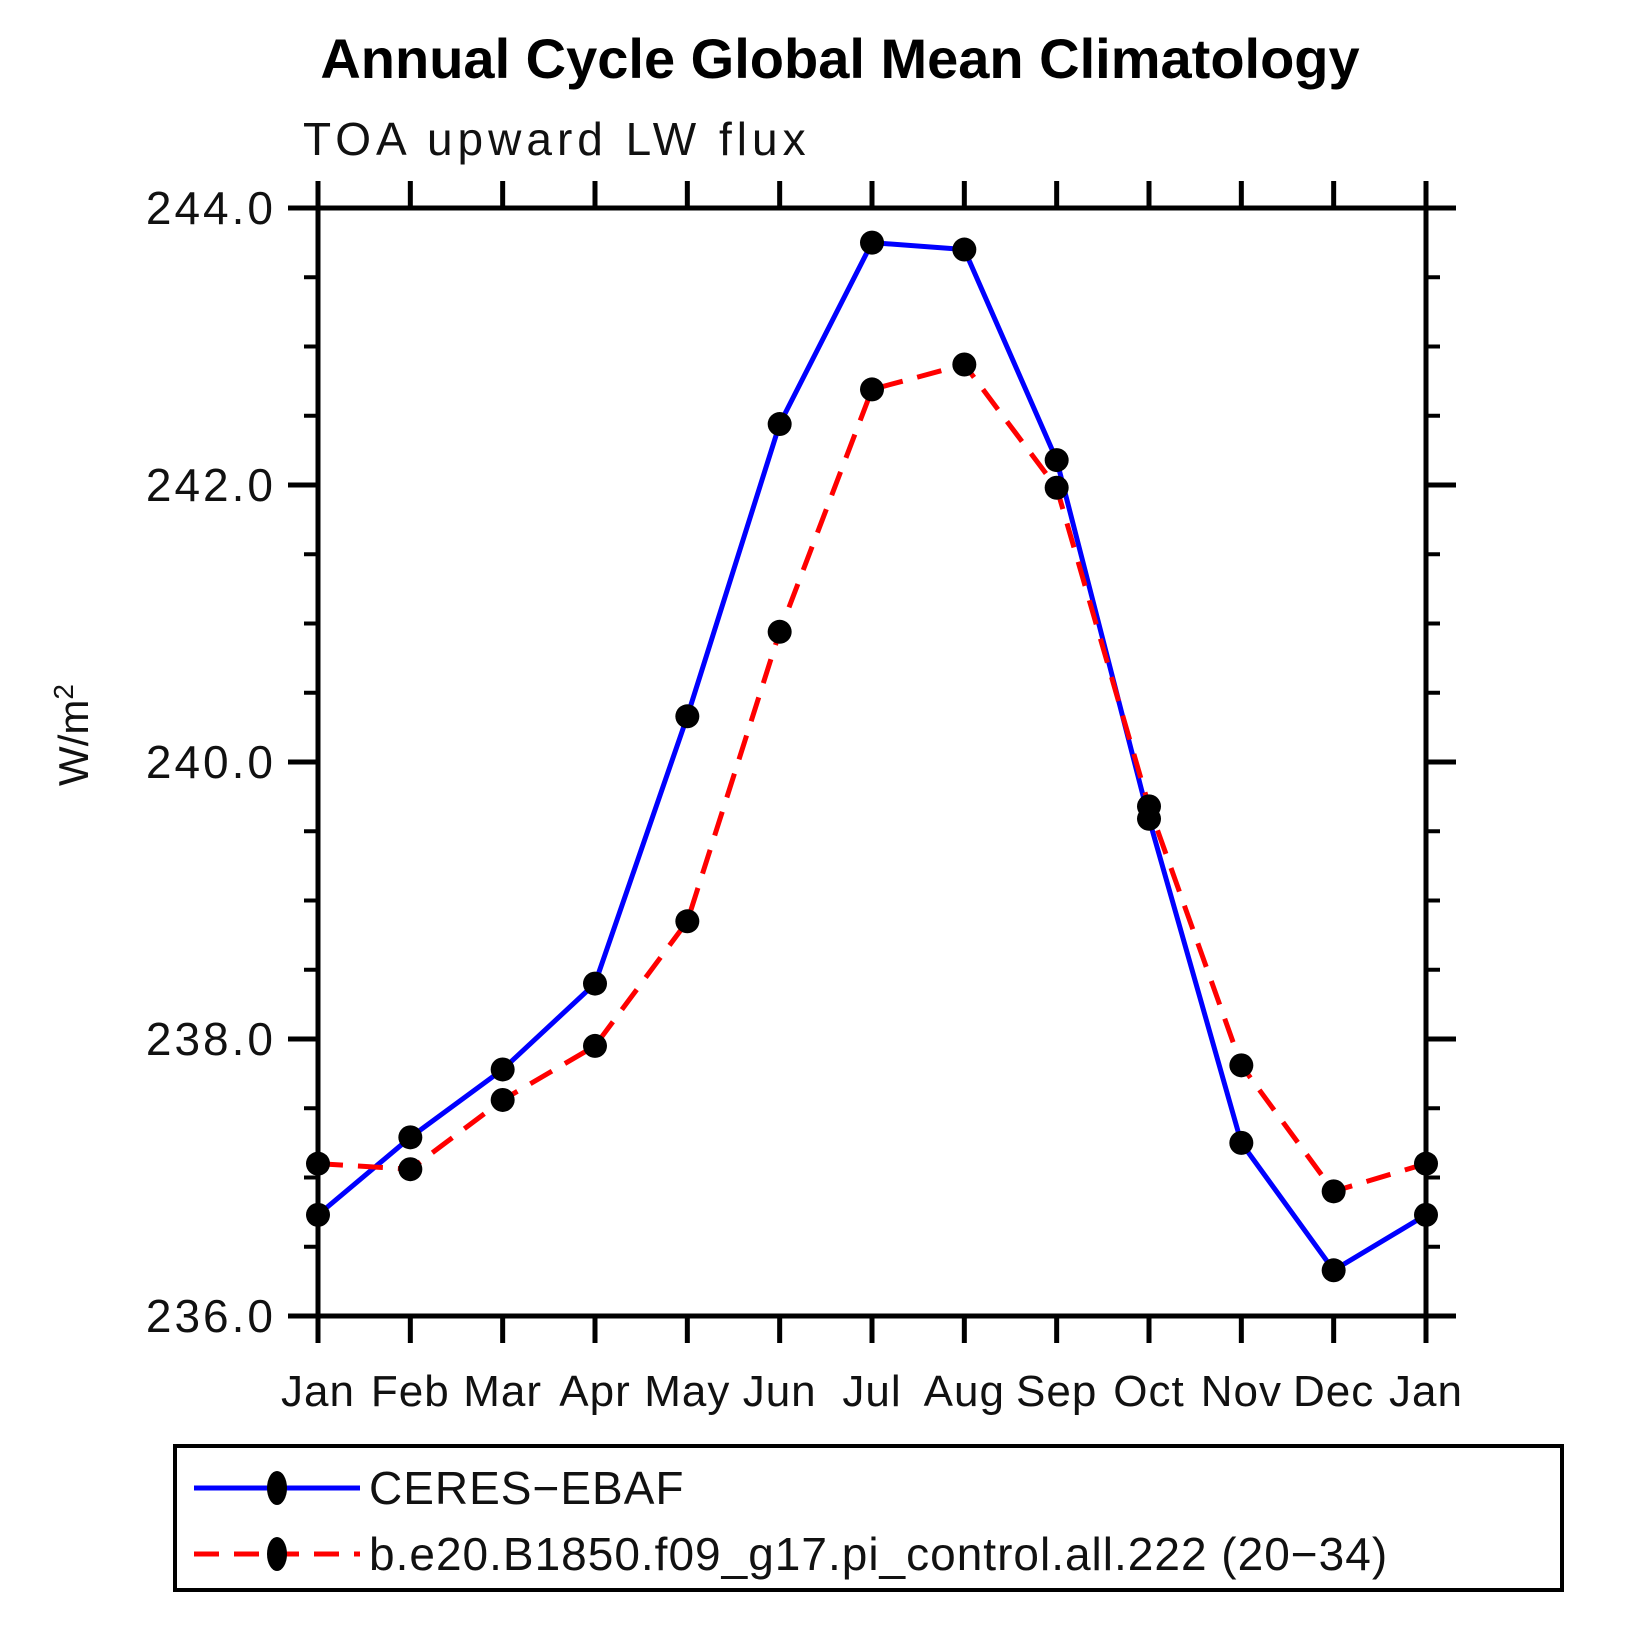  What do you see at coordinates (964, 1391) in the screenshot?
I see `x-tick-label: Aug` at bounding box center [964, 1391].